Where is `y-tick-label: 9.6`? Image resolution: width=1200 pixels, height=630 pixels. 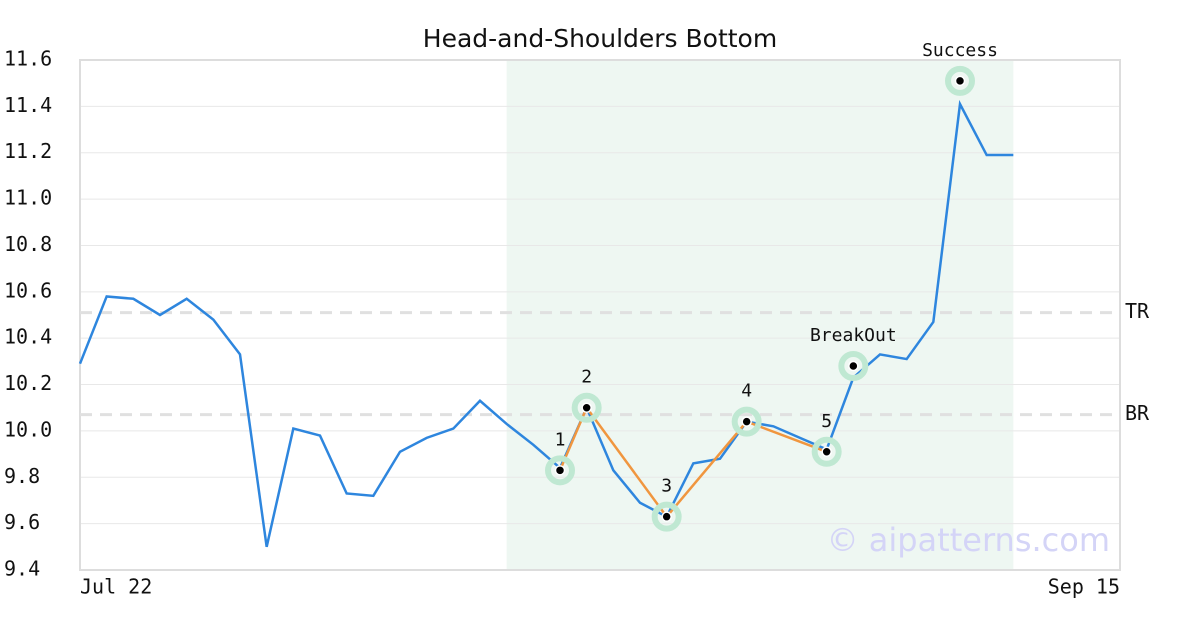
y-tick-label: 9.6 is located at coordinates (22, 522).